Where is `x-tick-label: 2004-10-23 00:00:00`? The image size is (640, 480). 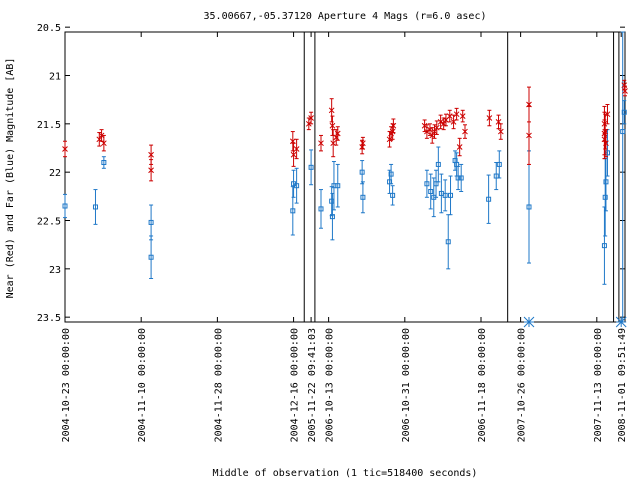 x-tick-label: 2004-10-23 00:00:00 is located at coordinates (66, 385).